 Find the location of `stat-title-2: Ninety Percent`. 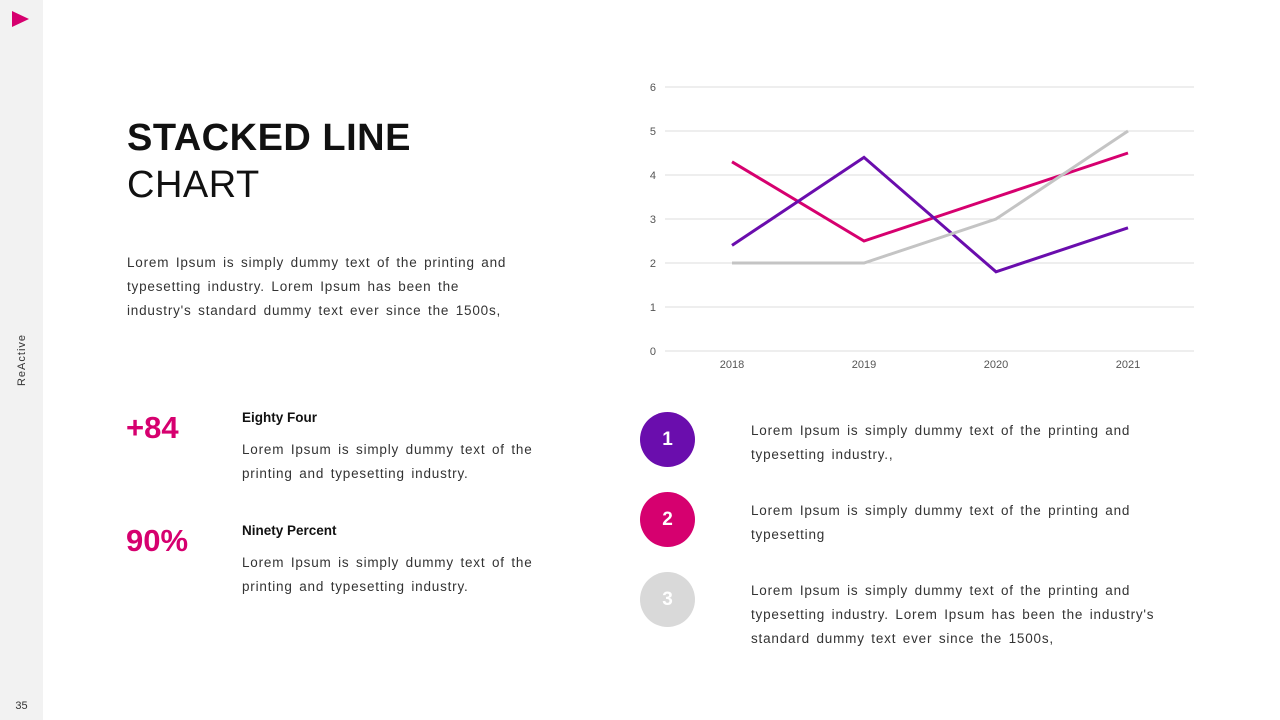

stat-title-2: Ninety Percent is located at coordinates (289, 530).